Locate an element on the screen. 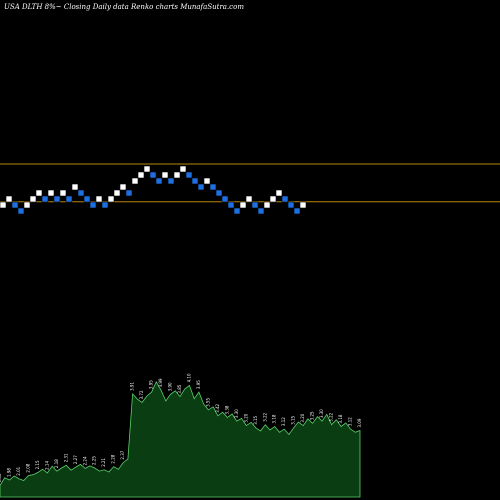 The height and width of the screenshot is (500, 500). volume-value-label: 2.01 is located at coordinates (18, 470).